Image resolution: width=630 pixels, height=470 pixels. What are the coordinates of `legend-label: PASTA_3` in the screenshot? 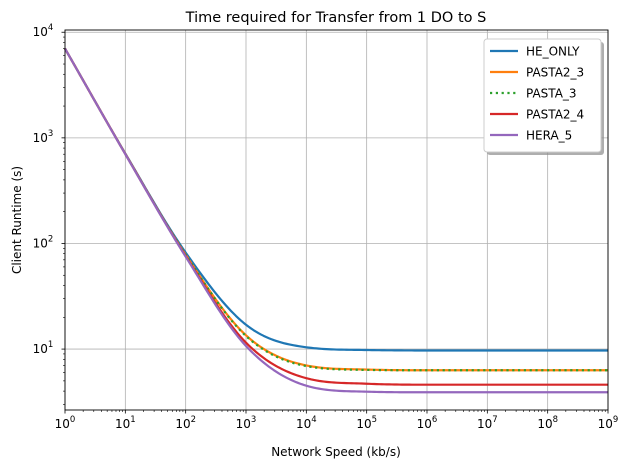 It's located at (551, 94).